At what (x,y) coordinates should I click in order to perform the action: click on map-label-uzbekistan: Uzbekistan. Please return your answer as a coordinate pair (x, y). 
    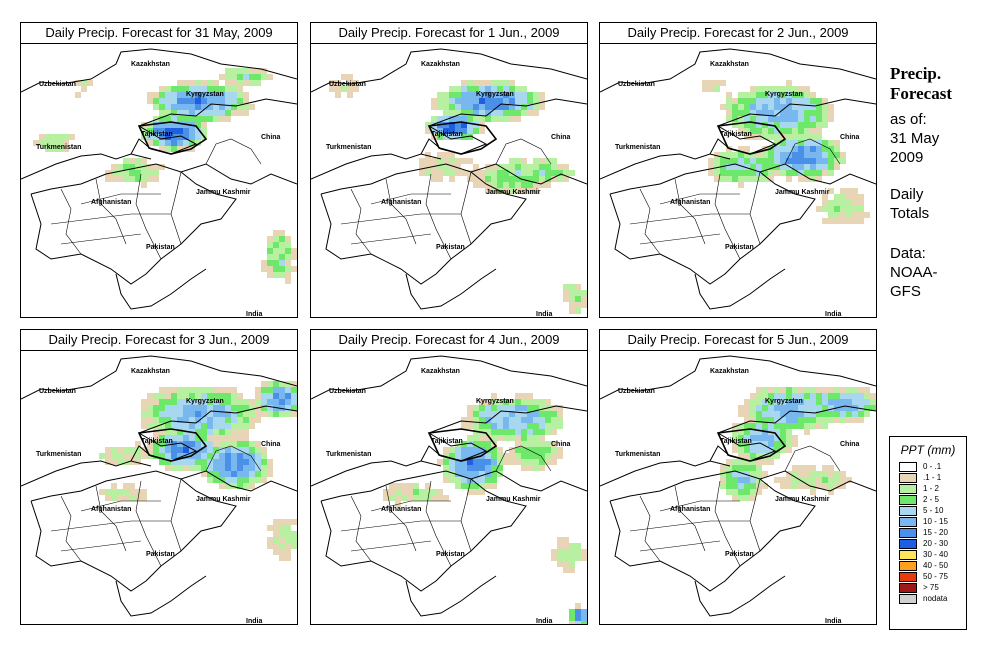
    Looking at the image, I should click on (57, 391).